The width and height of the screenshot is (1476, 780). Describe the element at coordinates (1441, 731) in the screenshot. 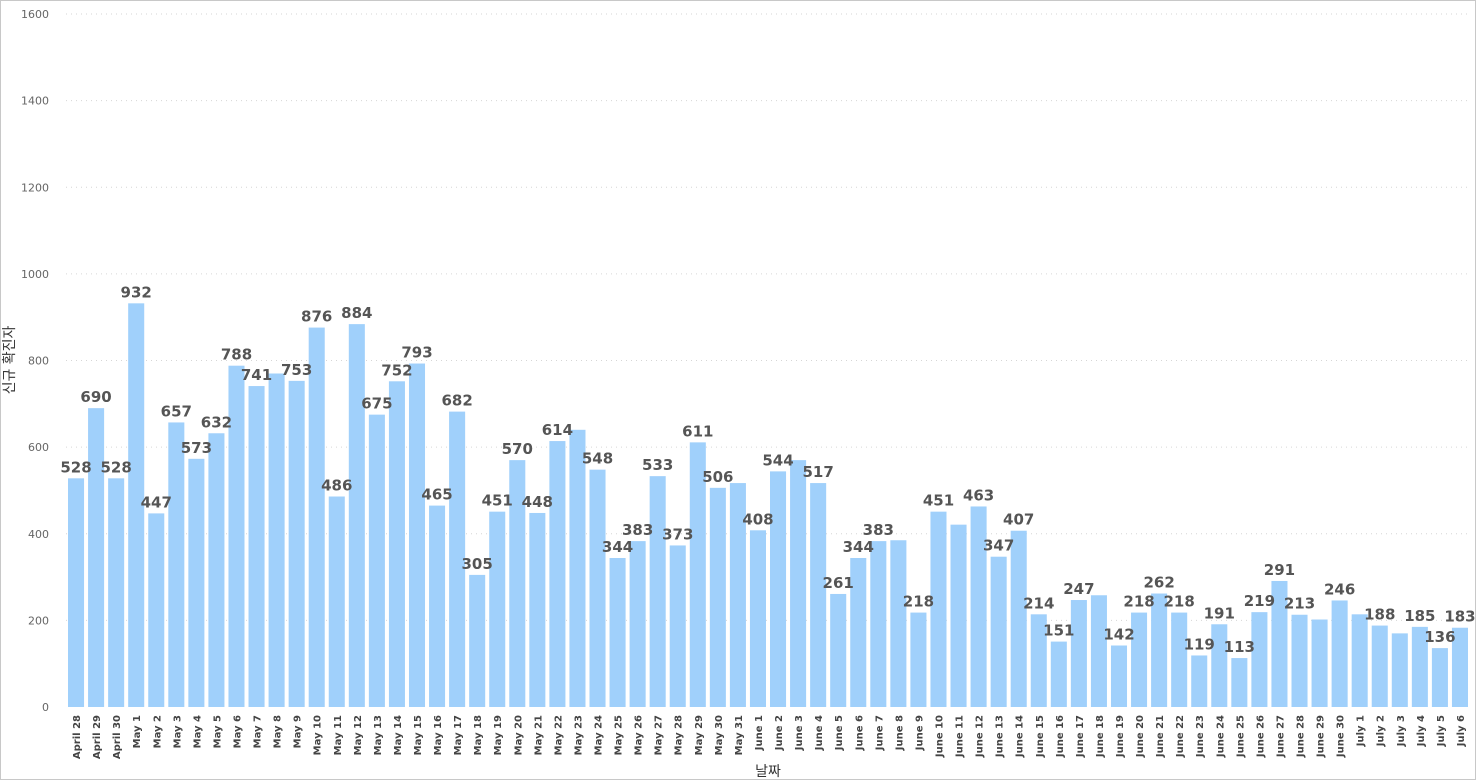

I see `x-tick-label: July 5` at that location.